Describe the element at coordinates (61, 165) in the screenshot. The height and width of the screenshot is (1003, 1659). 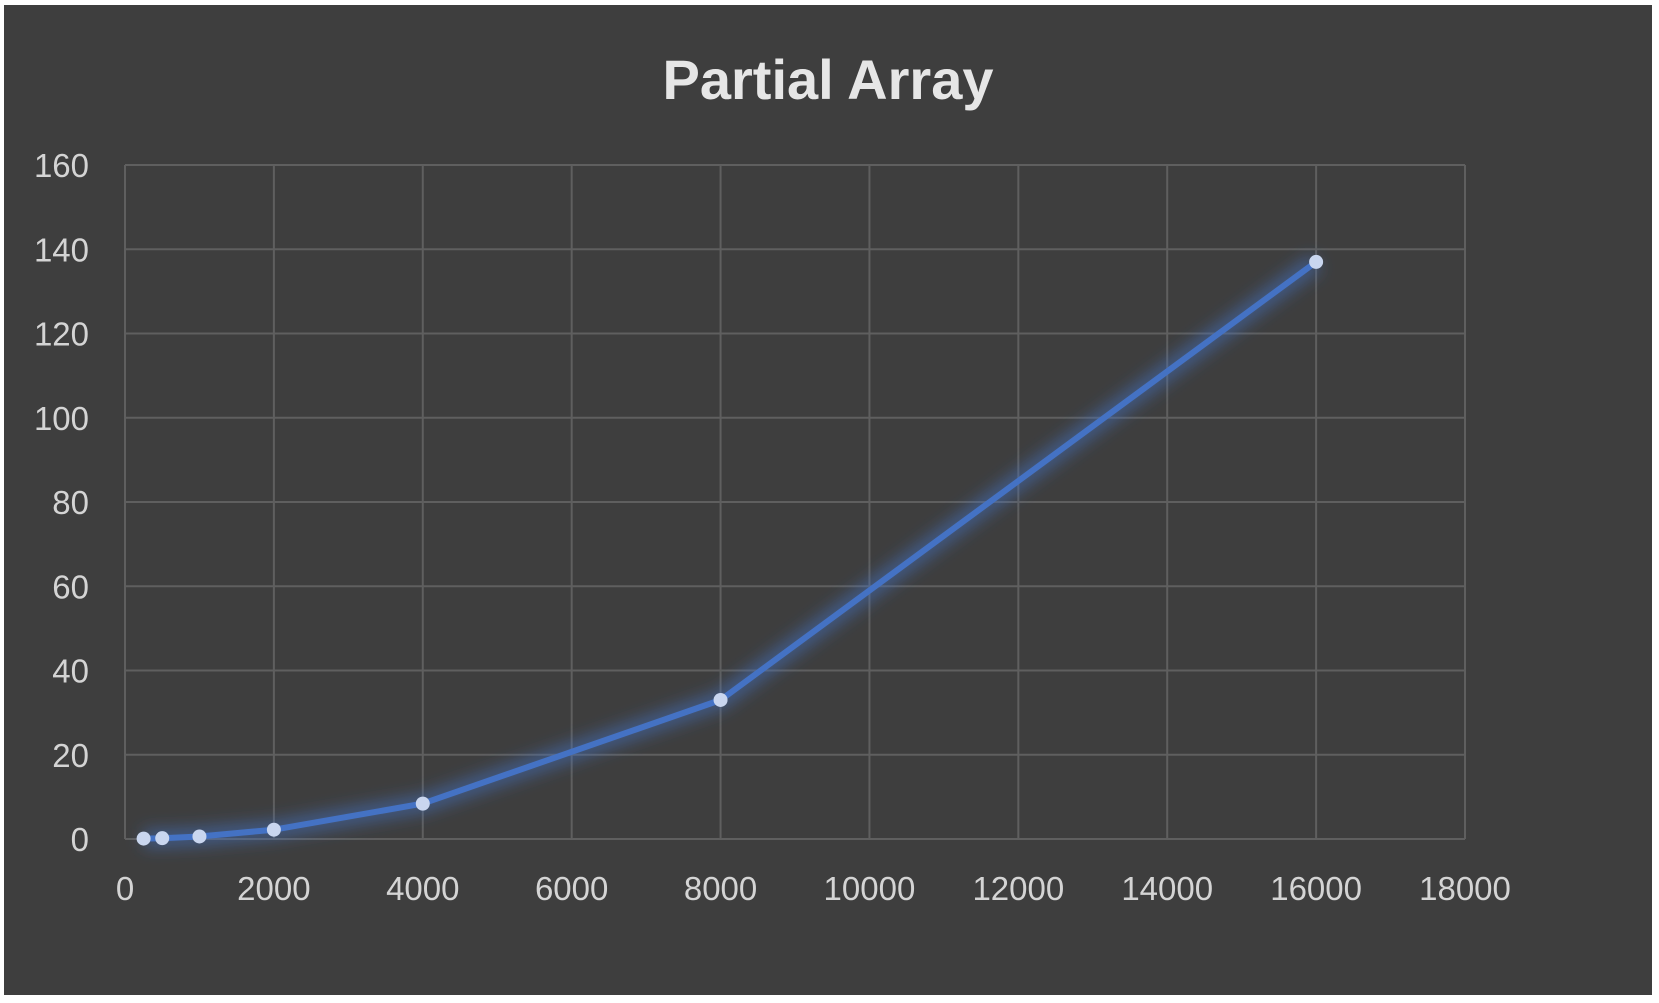
I see `y-tick-label: 160` at that location.